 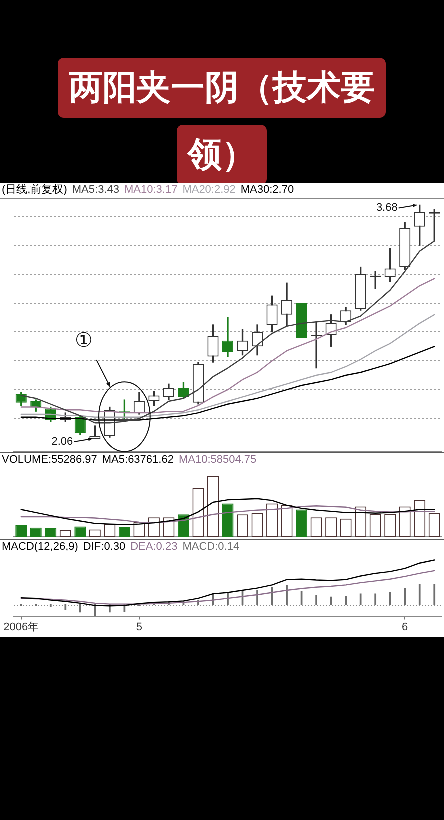 I want to click on chart-title: MACD(12,26,9), so click(x=40, y=546).